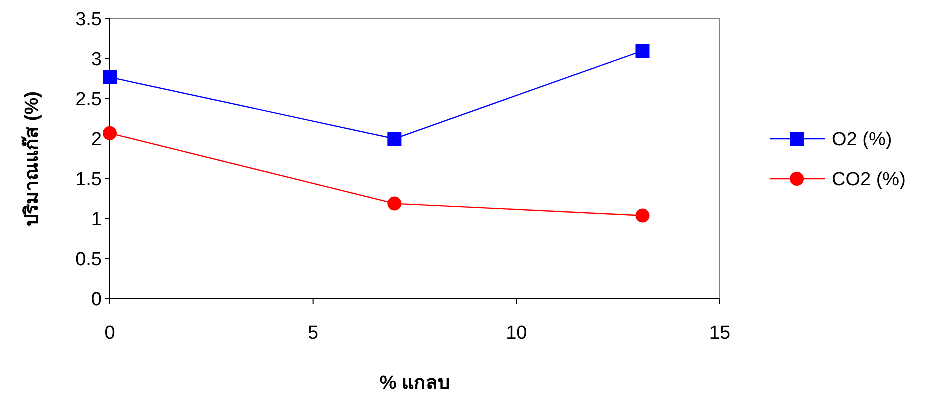 This screenshot has height=401, width=938. Describe the element at coordinates (313, 333) in the screenshot. I see `x-tick-label: 5` at that location.